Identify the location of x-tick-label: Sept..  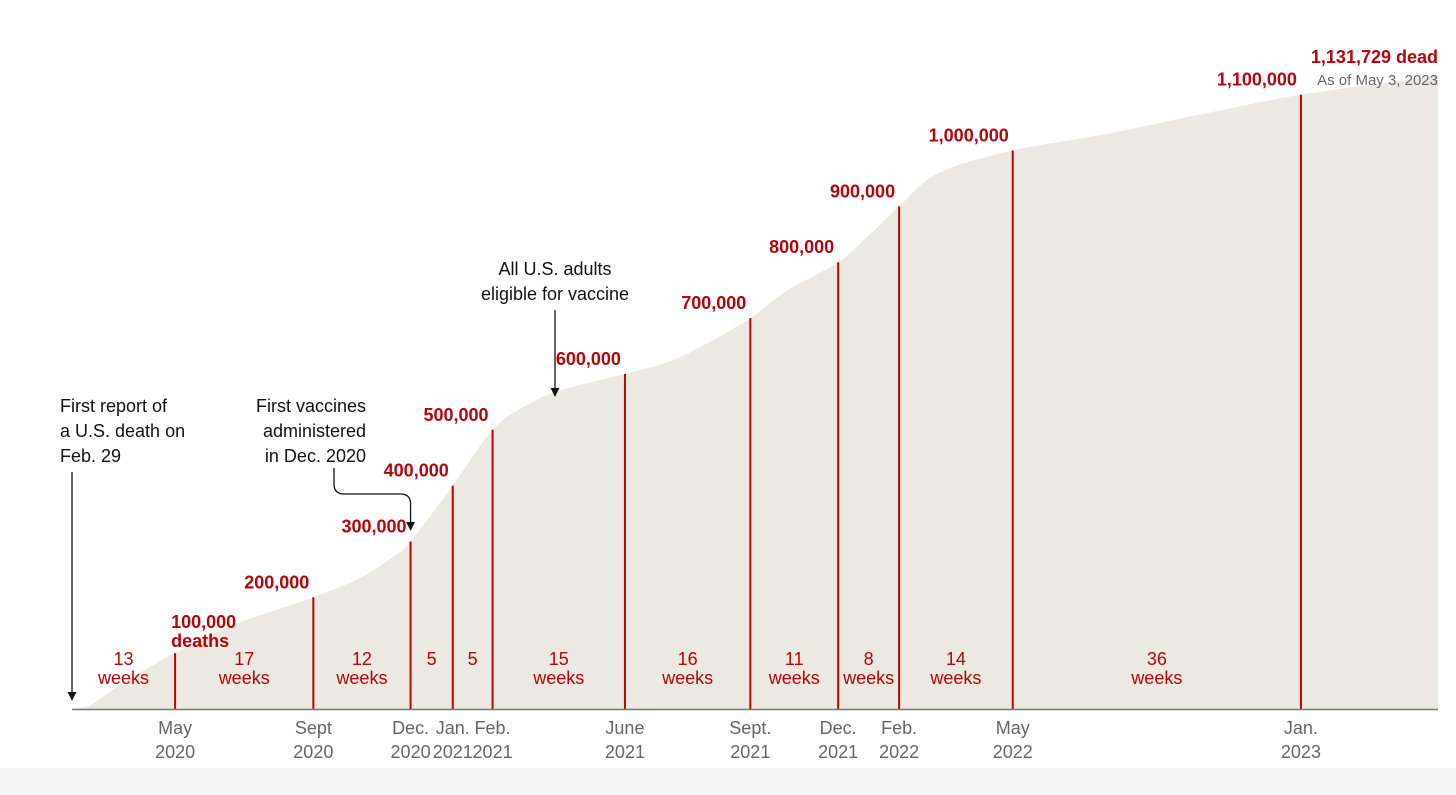
(750, 728).